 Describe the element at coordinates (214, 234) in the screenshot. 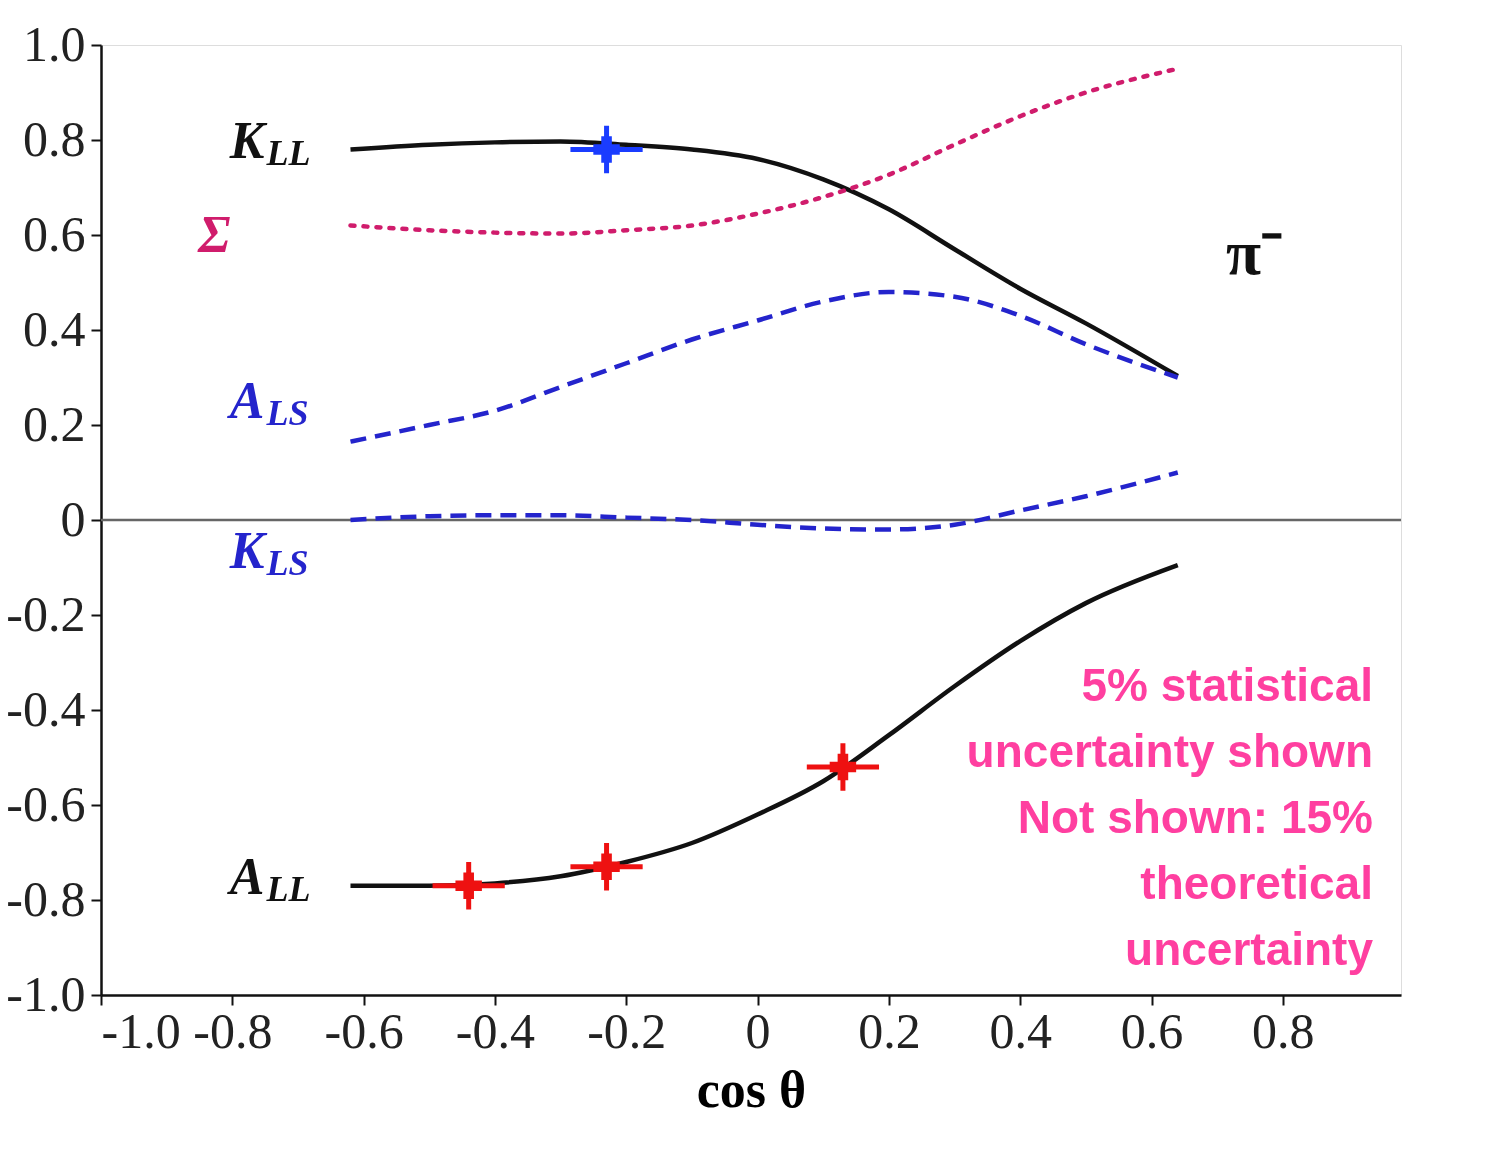

I see `text: Σ` at that location.